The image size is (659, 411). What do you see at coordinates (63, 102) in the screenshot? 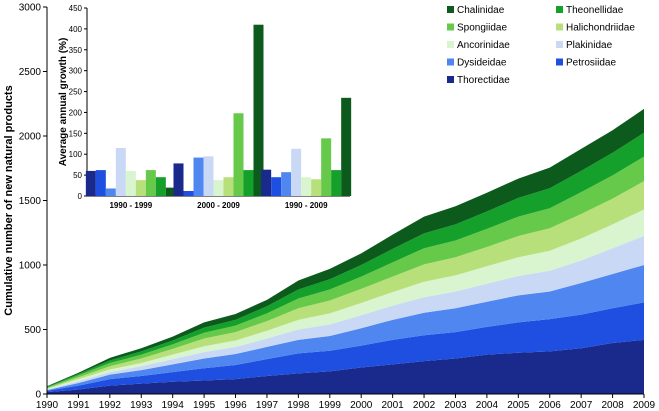
I see `inset-y-axis-label: Average annual growth (%)` at bounding box center [63, 102].